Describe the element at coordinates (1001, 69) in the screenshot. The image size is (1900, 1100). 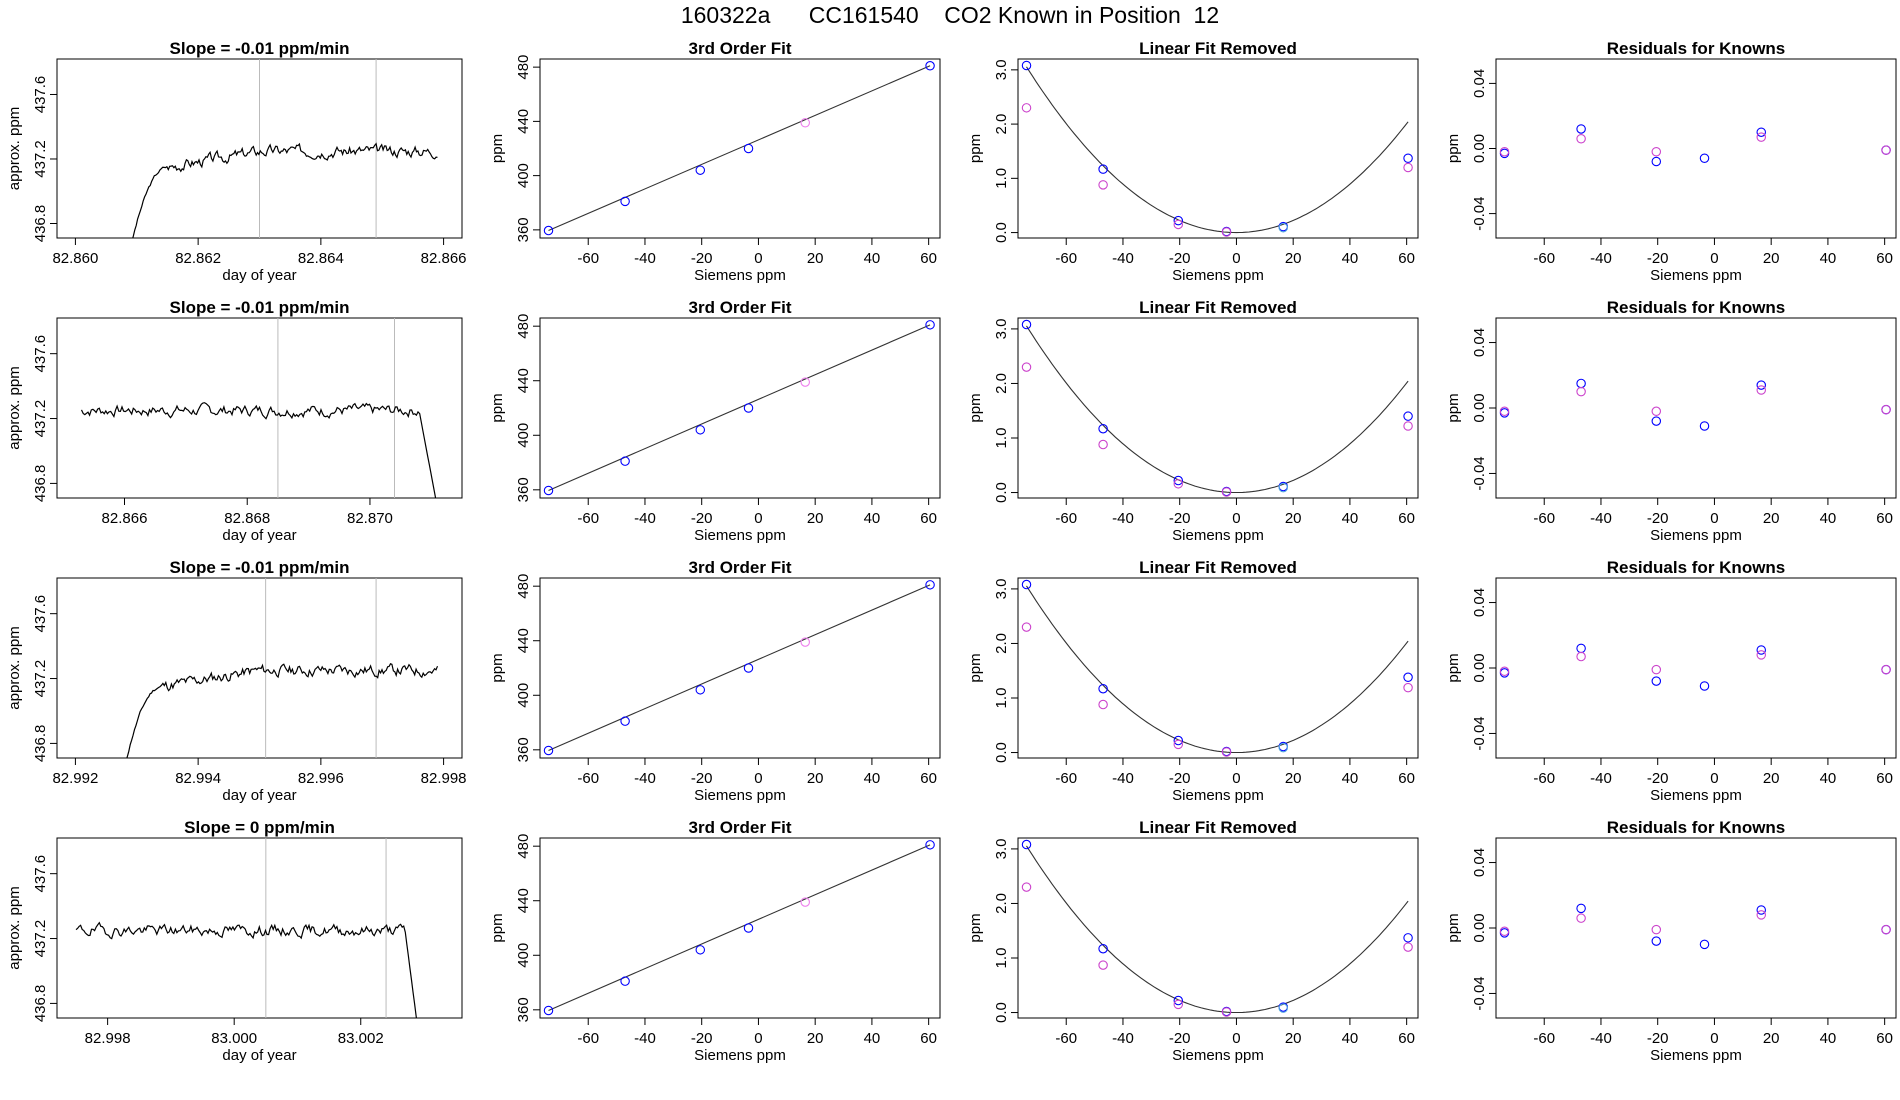
I see `y-tick-label: 3.0` at that location.